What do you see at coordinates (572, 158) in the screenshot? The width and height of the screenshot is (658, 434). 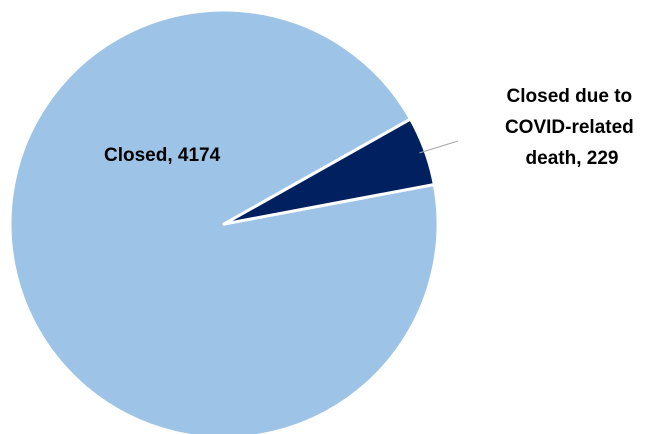 I see `data-label-covid-line-3: death, 229` at bounding box center [572, 158].